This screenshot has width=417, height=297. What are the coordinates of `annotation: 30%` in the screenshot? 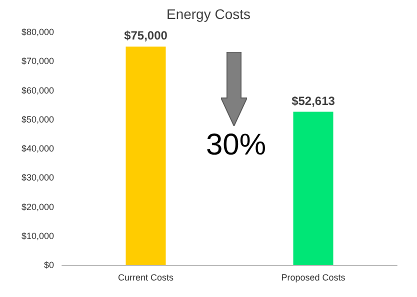 It's located at (236, 145).